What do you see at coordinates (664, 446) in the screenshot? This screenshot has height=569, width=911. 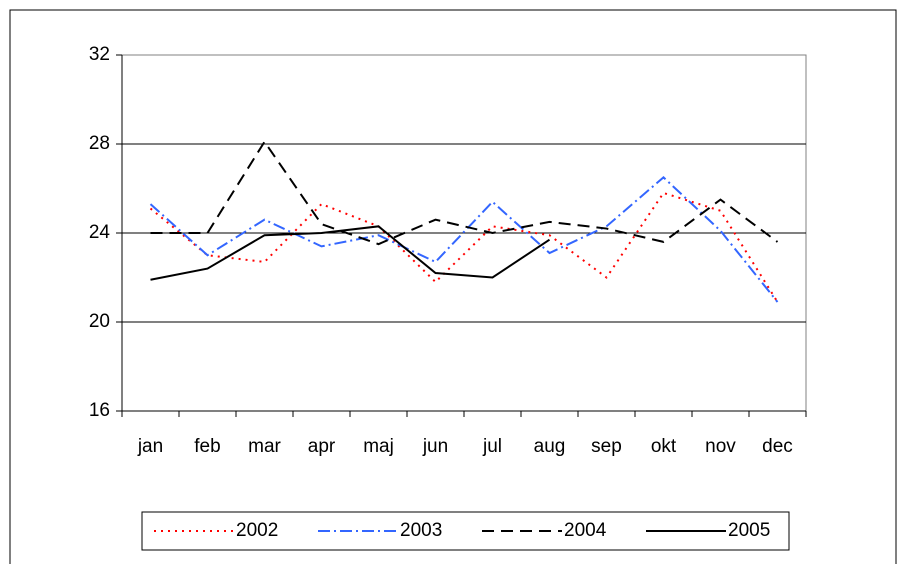 I see `x-tick-label: okt` at bounding box center [664, 446].